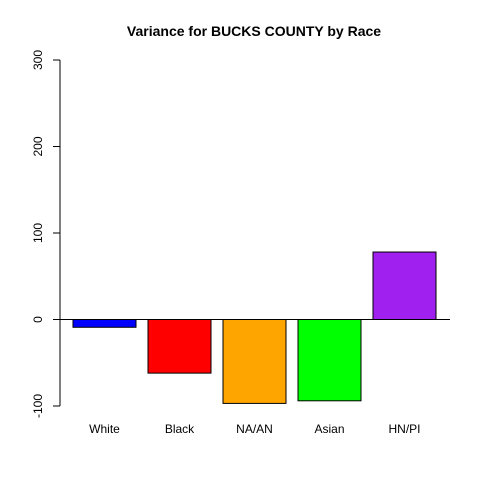  Describe the element at coordinates (329, 360) in the screenshot. I see `bar-asian` at that location.